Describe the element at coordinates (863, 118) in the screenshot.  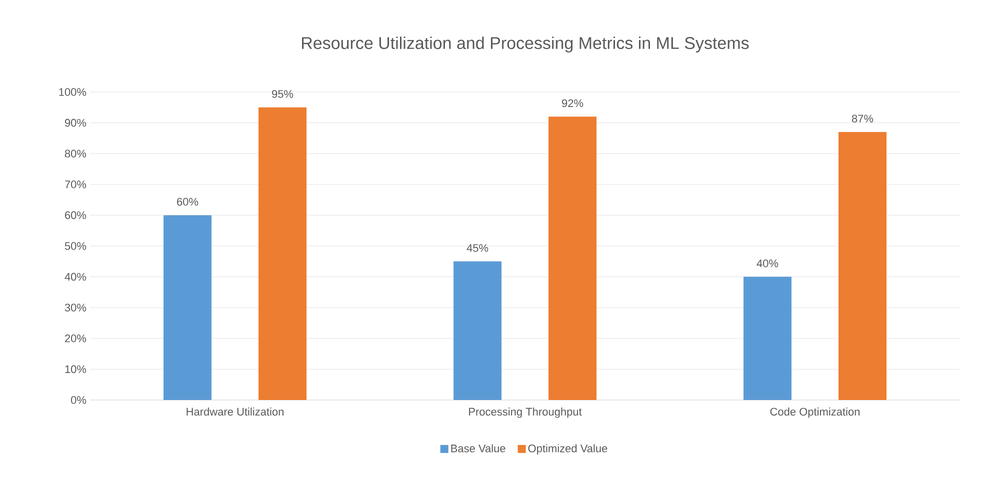
I see `data-label: 87%` at that location.